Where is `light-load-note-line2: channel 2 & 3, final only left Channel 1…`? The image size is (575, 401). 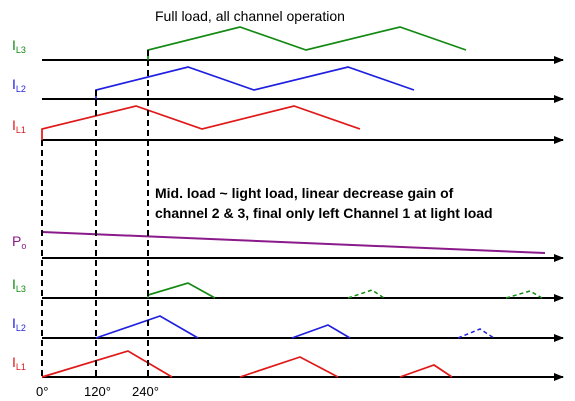 light-load-note-line2: channel 2 & 3, final only left Channel 1… is located at coordinates (324, 213).